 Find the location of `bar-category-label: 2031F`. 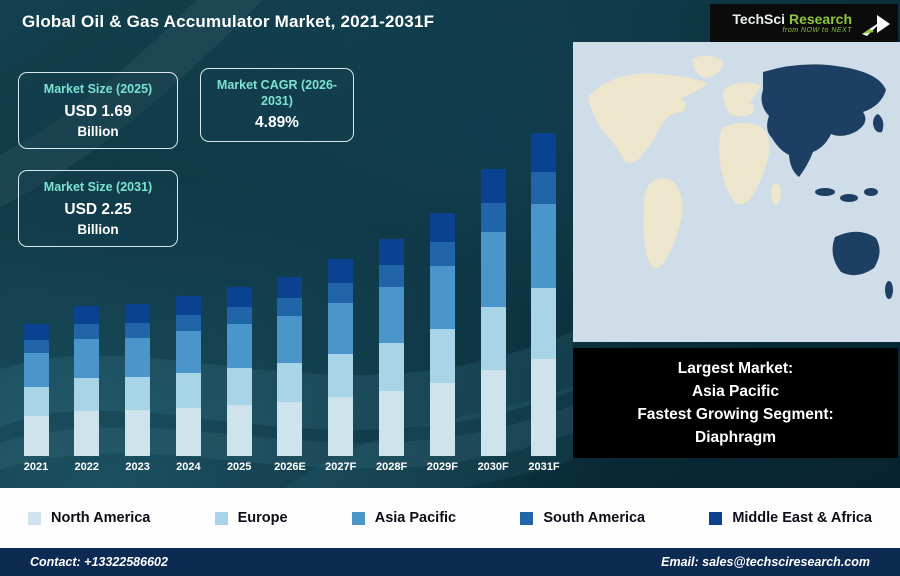

bar-category-label: 2031F is located at coordinates (544, 467).